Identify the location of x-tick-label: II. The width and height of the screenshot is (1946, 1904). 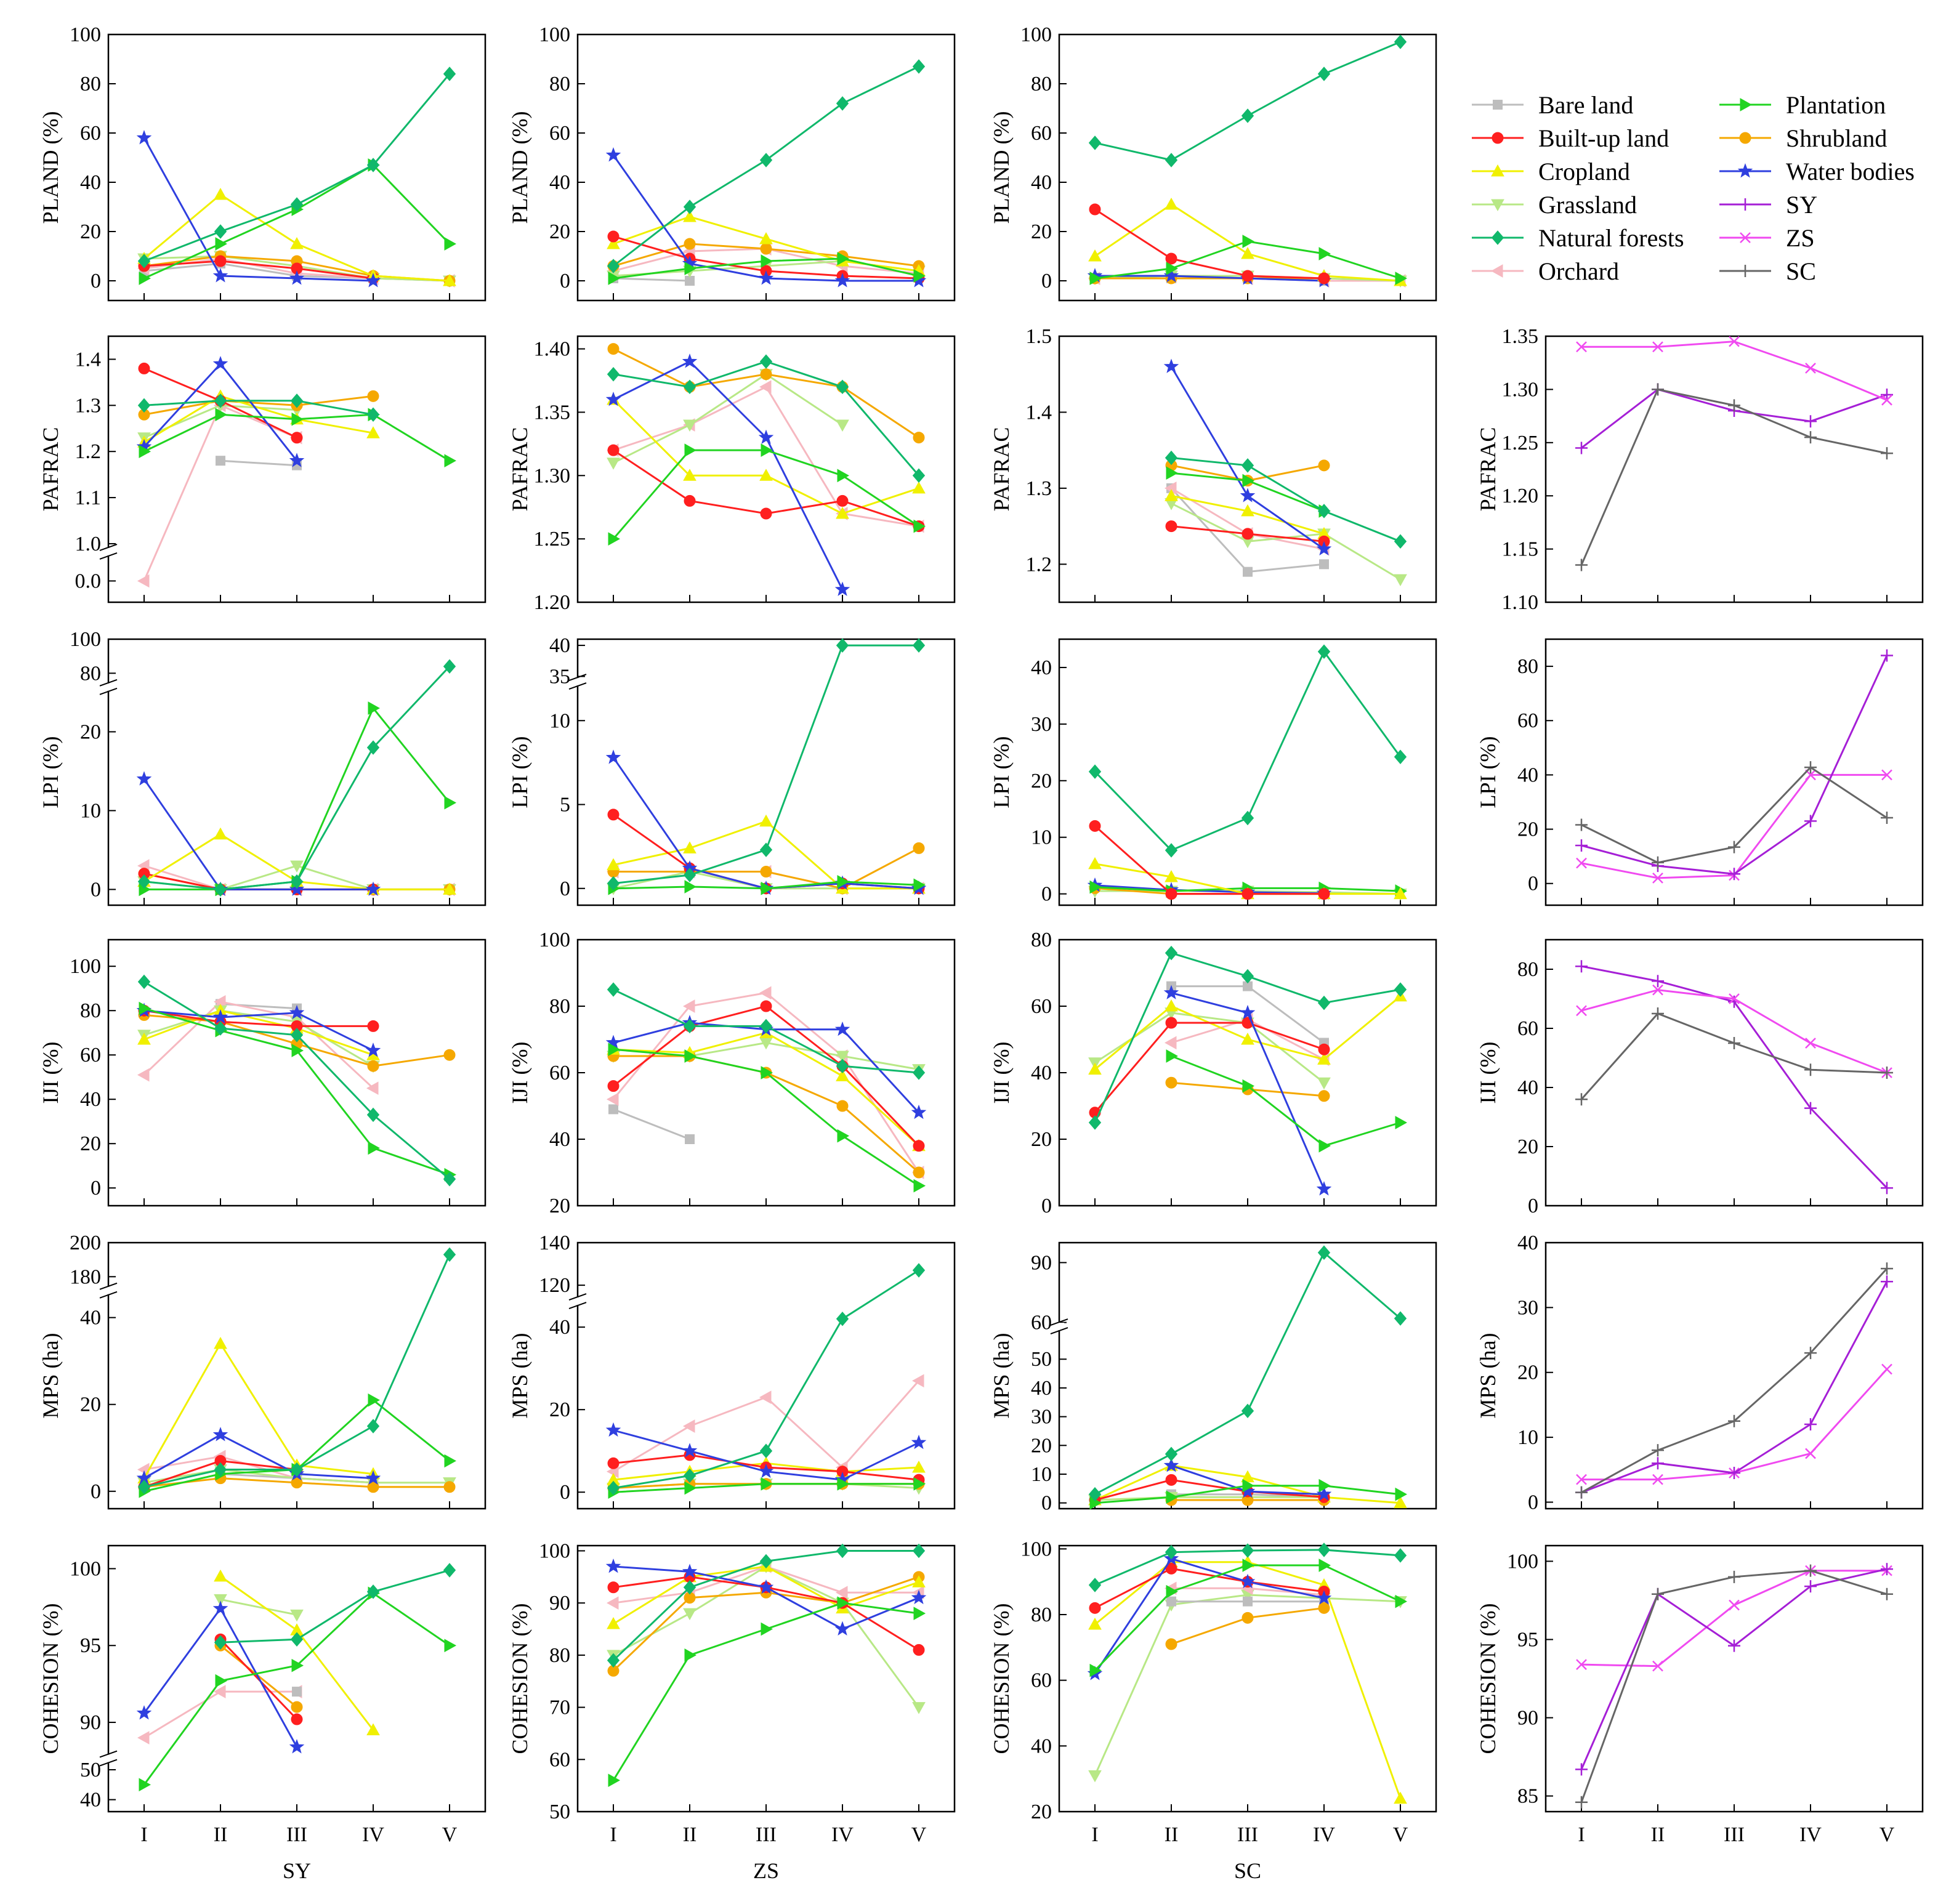
(221, 1834).